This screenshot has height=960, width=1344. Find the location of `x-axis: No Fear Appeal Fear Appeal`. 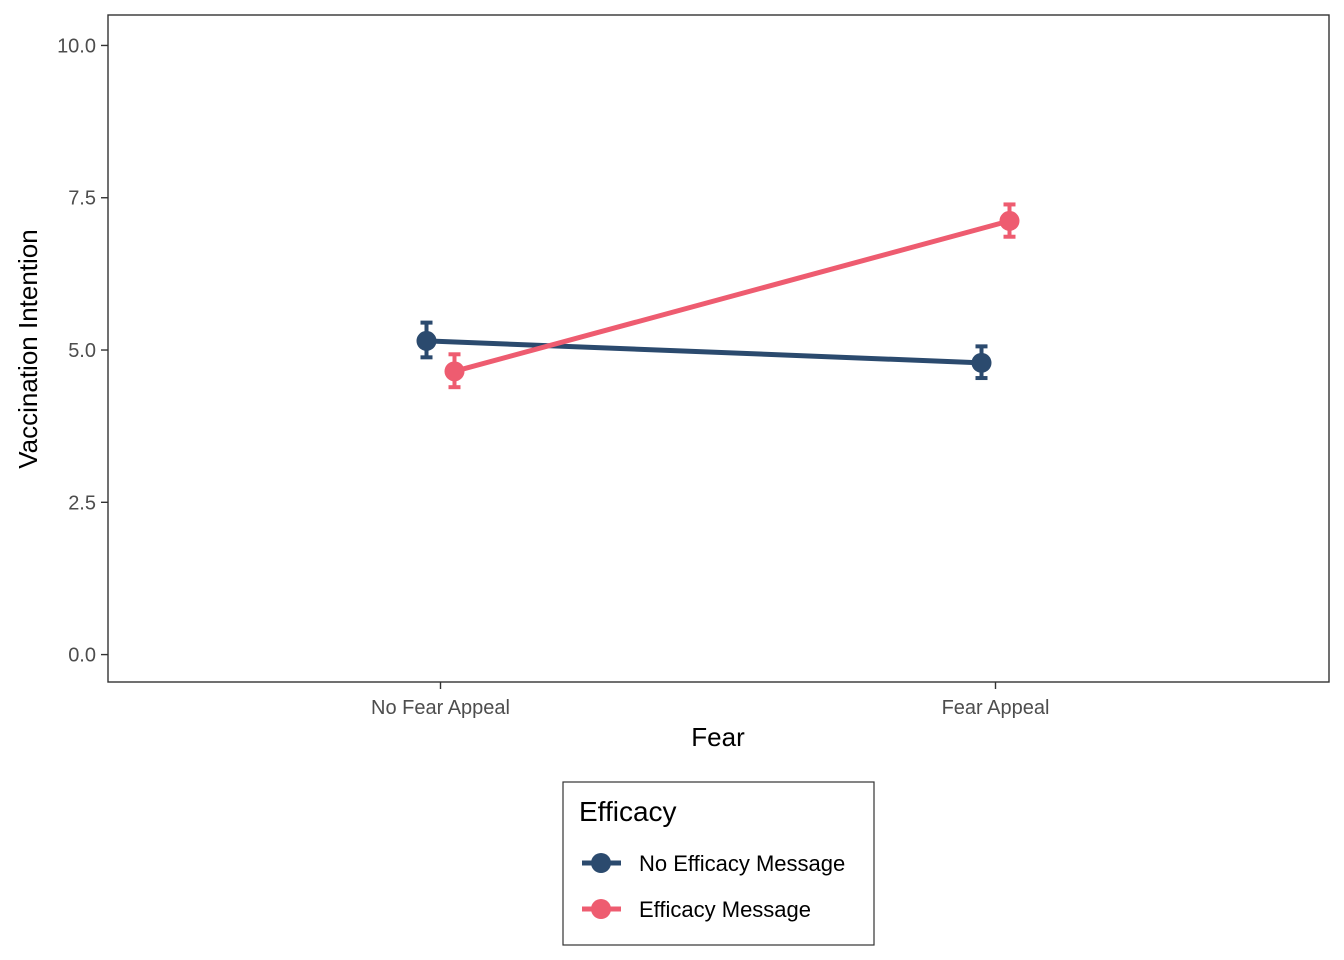

x-axis: No Fear Appeal Fear Appeal is located at coordinates (710, 700).